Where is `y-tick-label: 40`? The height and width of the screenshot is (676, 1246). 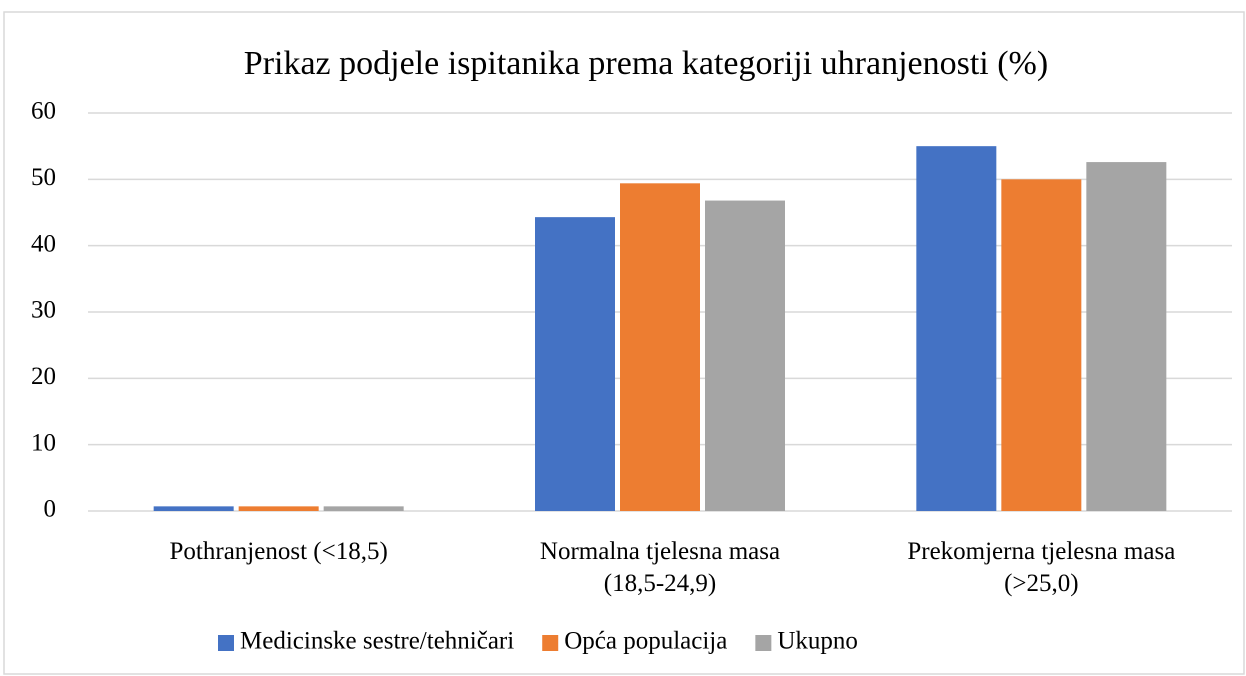
y-tick-label: 40 is located at coordinates (43, 243).